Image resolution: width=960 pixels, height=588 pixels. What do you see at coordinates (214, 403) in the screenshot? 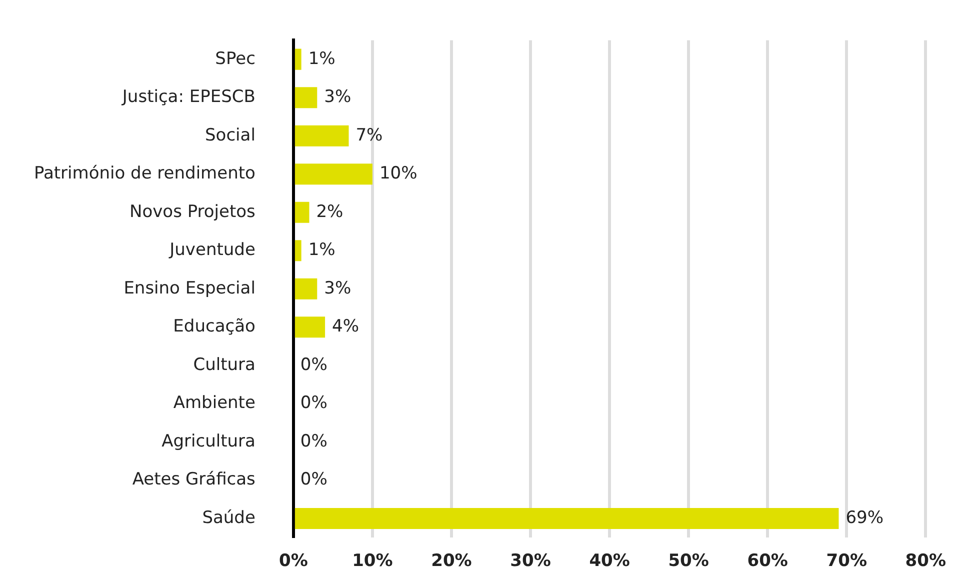
I see `y-tick-label: Ambiente` at bounding box center [214, 403].